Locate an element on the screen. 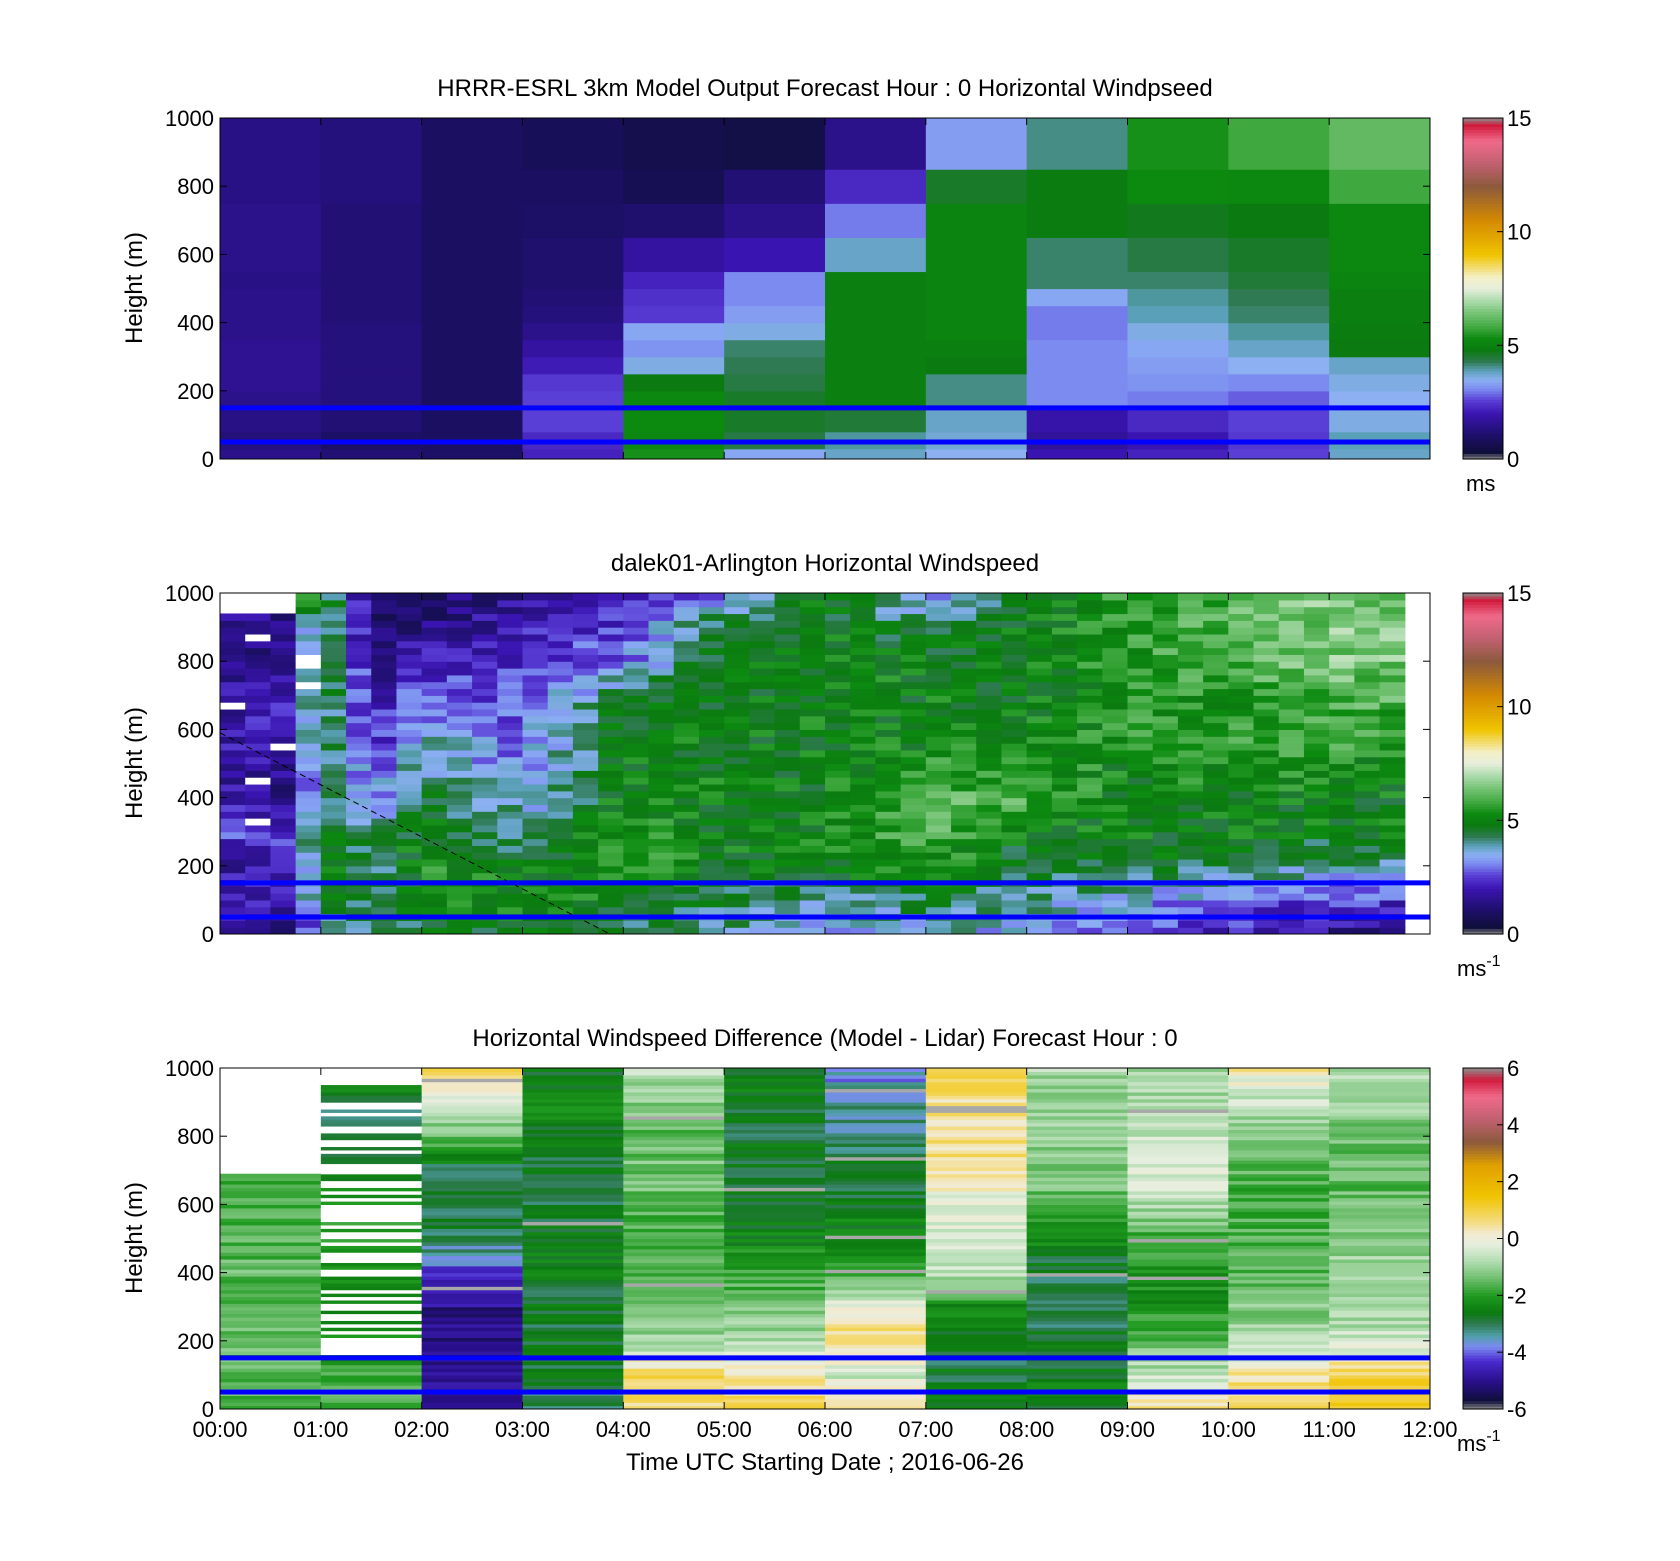  colorbar-tick-label: 6 is located at coordinates (1513, 1068).